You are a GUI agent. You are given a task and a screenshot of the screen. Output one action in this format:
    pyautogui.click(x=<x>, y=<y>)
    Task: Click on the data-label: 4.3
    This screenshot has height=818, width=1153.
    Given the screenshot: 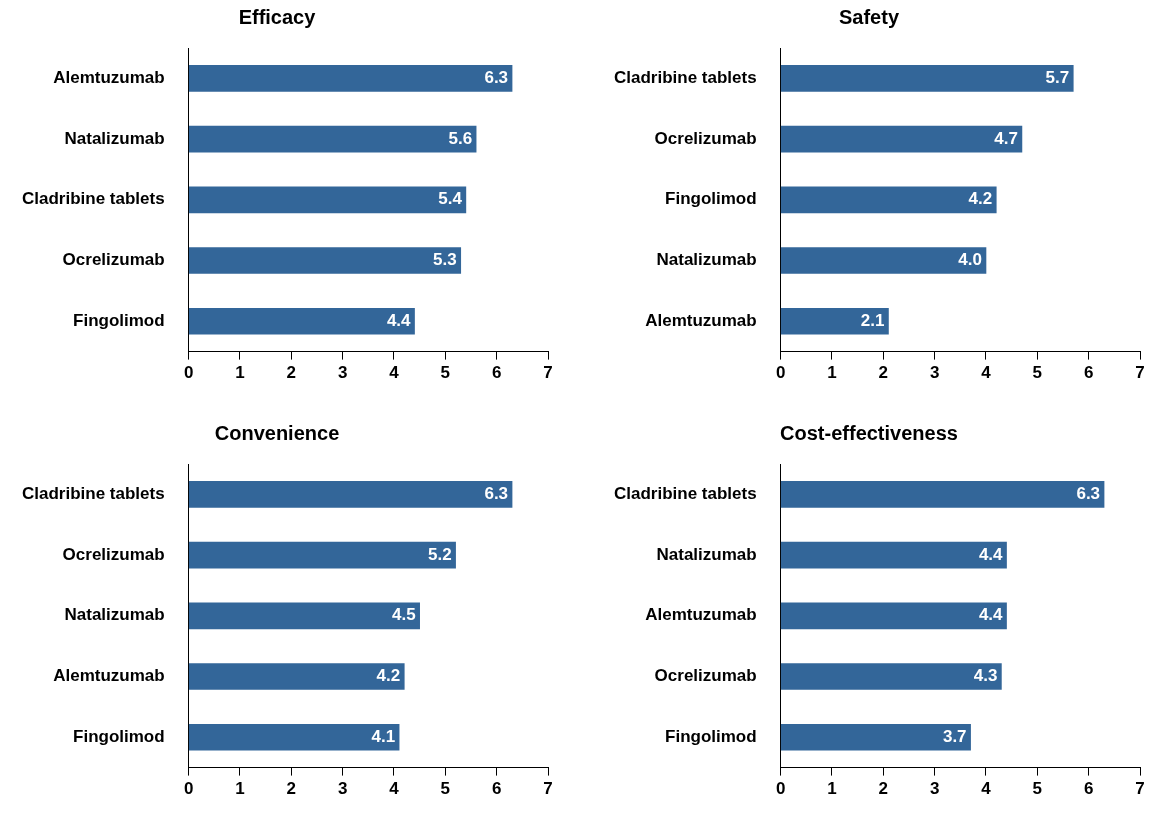 What is the action you would take?
    pyautogui.click(x=985, y=676)
    